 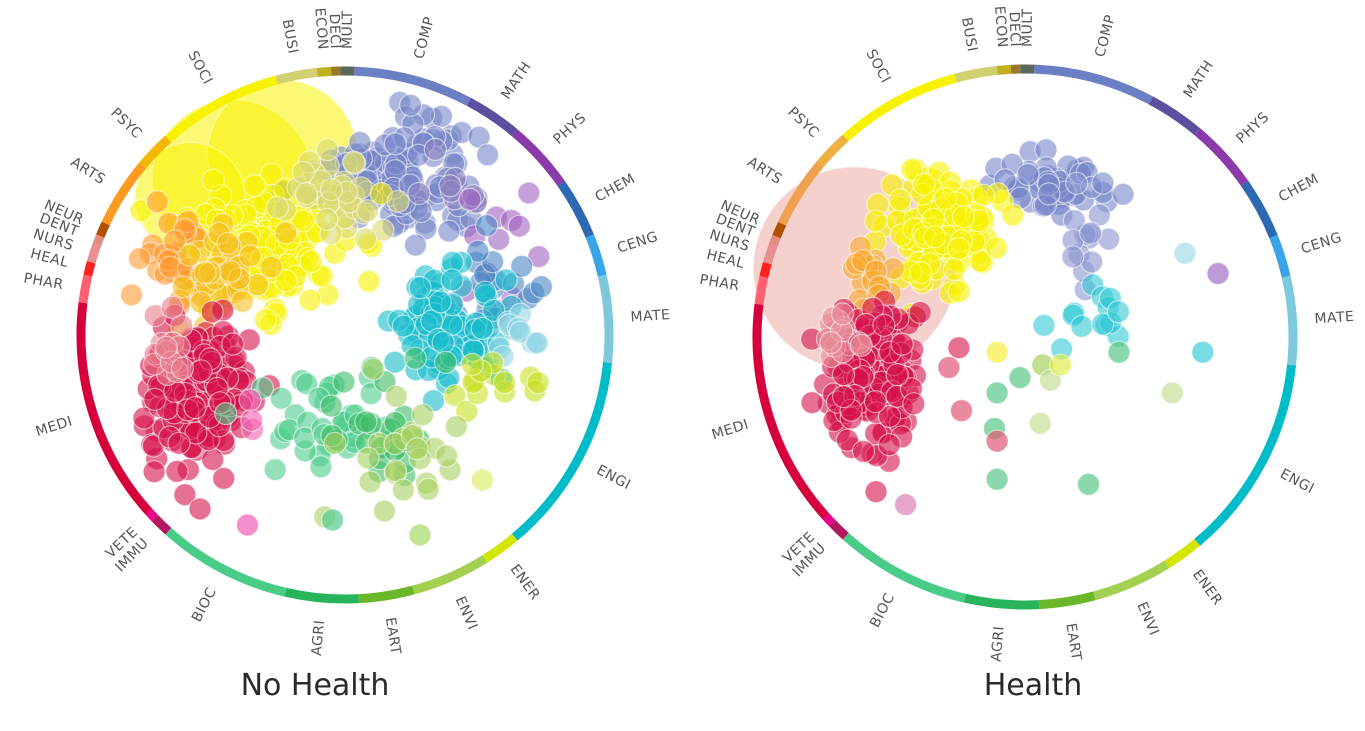 What do you see at coordinates (1004, 69) in the screenshot?
I see `ring-segment-econ` at bounding box center [1004, 69].